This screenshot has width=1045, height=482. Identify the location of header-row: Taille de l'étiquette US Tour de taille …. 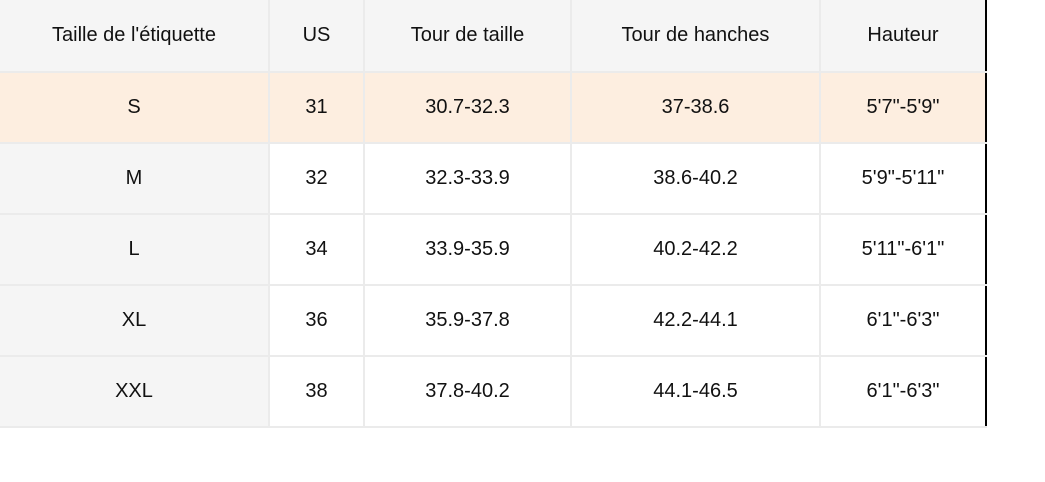
(493, 36).